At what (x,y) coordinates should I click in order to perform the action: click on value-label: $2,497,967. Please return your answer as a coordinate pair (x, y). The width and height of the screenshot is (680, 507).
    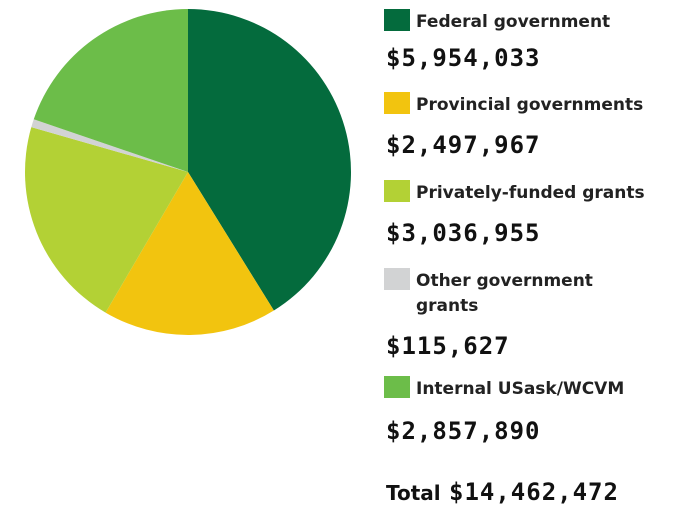
    Looking at the image, I should click on (463, 145).